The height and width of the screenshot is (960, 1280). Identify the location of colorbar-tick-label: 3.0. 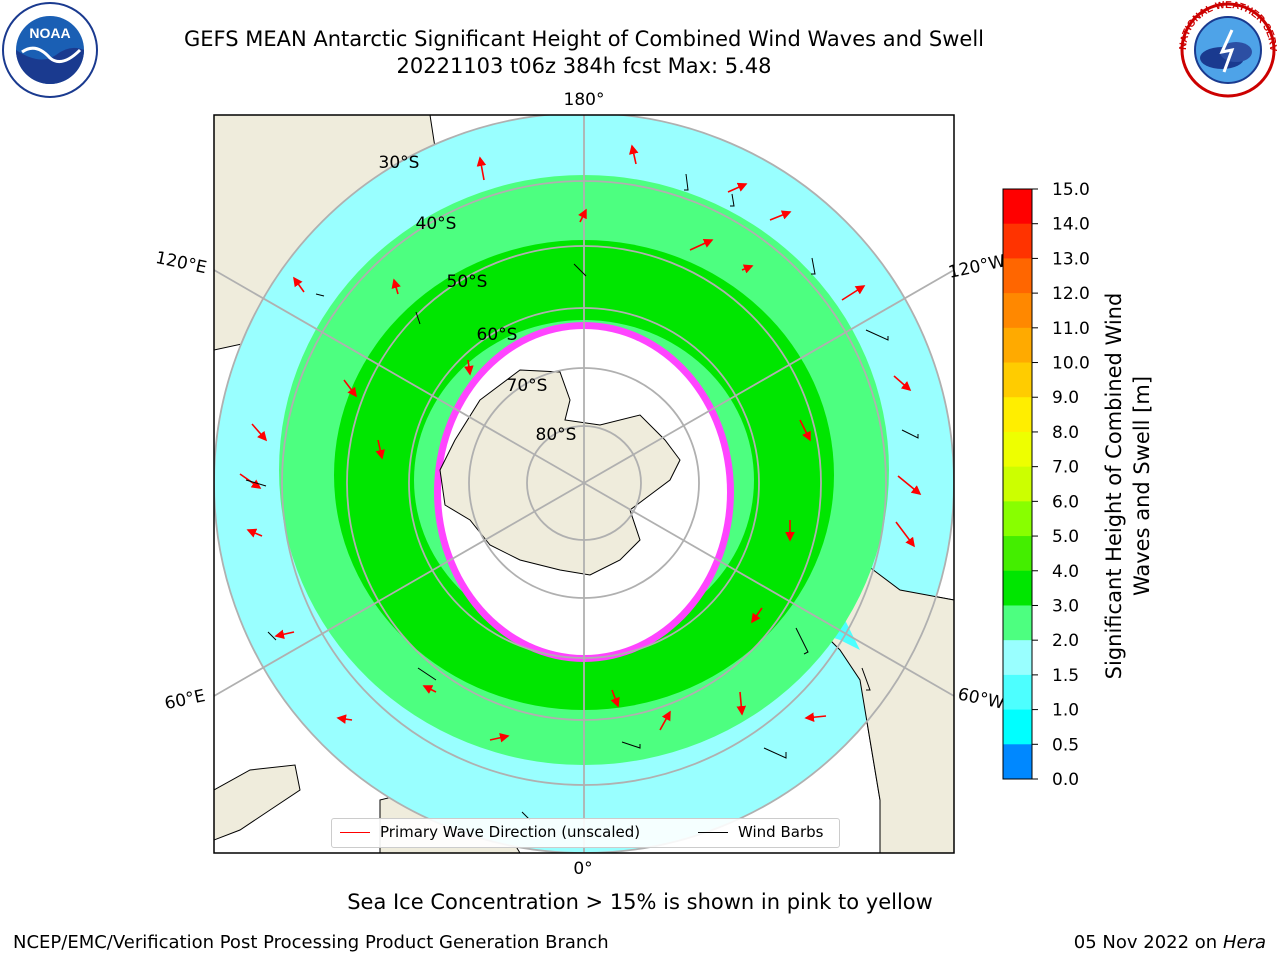
(1065, 606).